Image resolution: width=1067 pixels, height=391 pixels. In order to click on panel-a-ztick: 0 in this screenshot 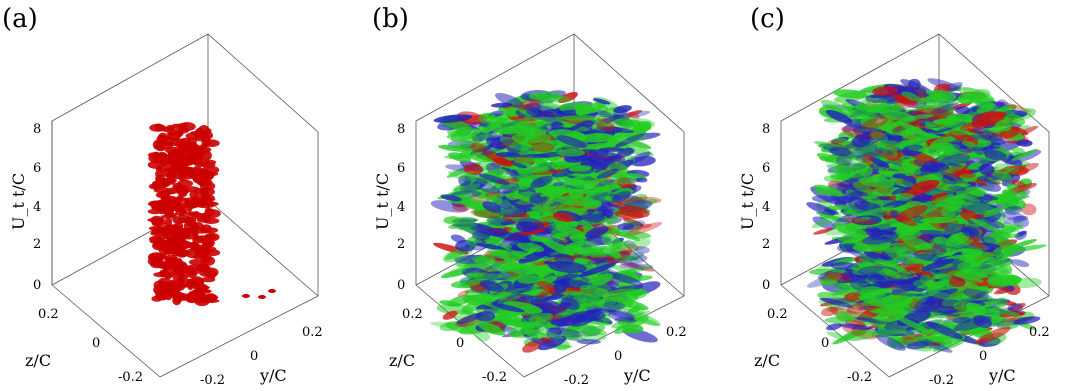, I will do `click(96, 343)`.